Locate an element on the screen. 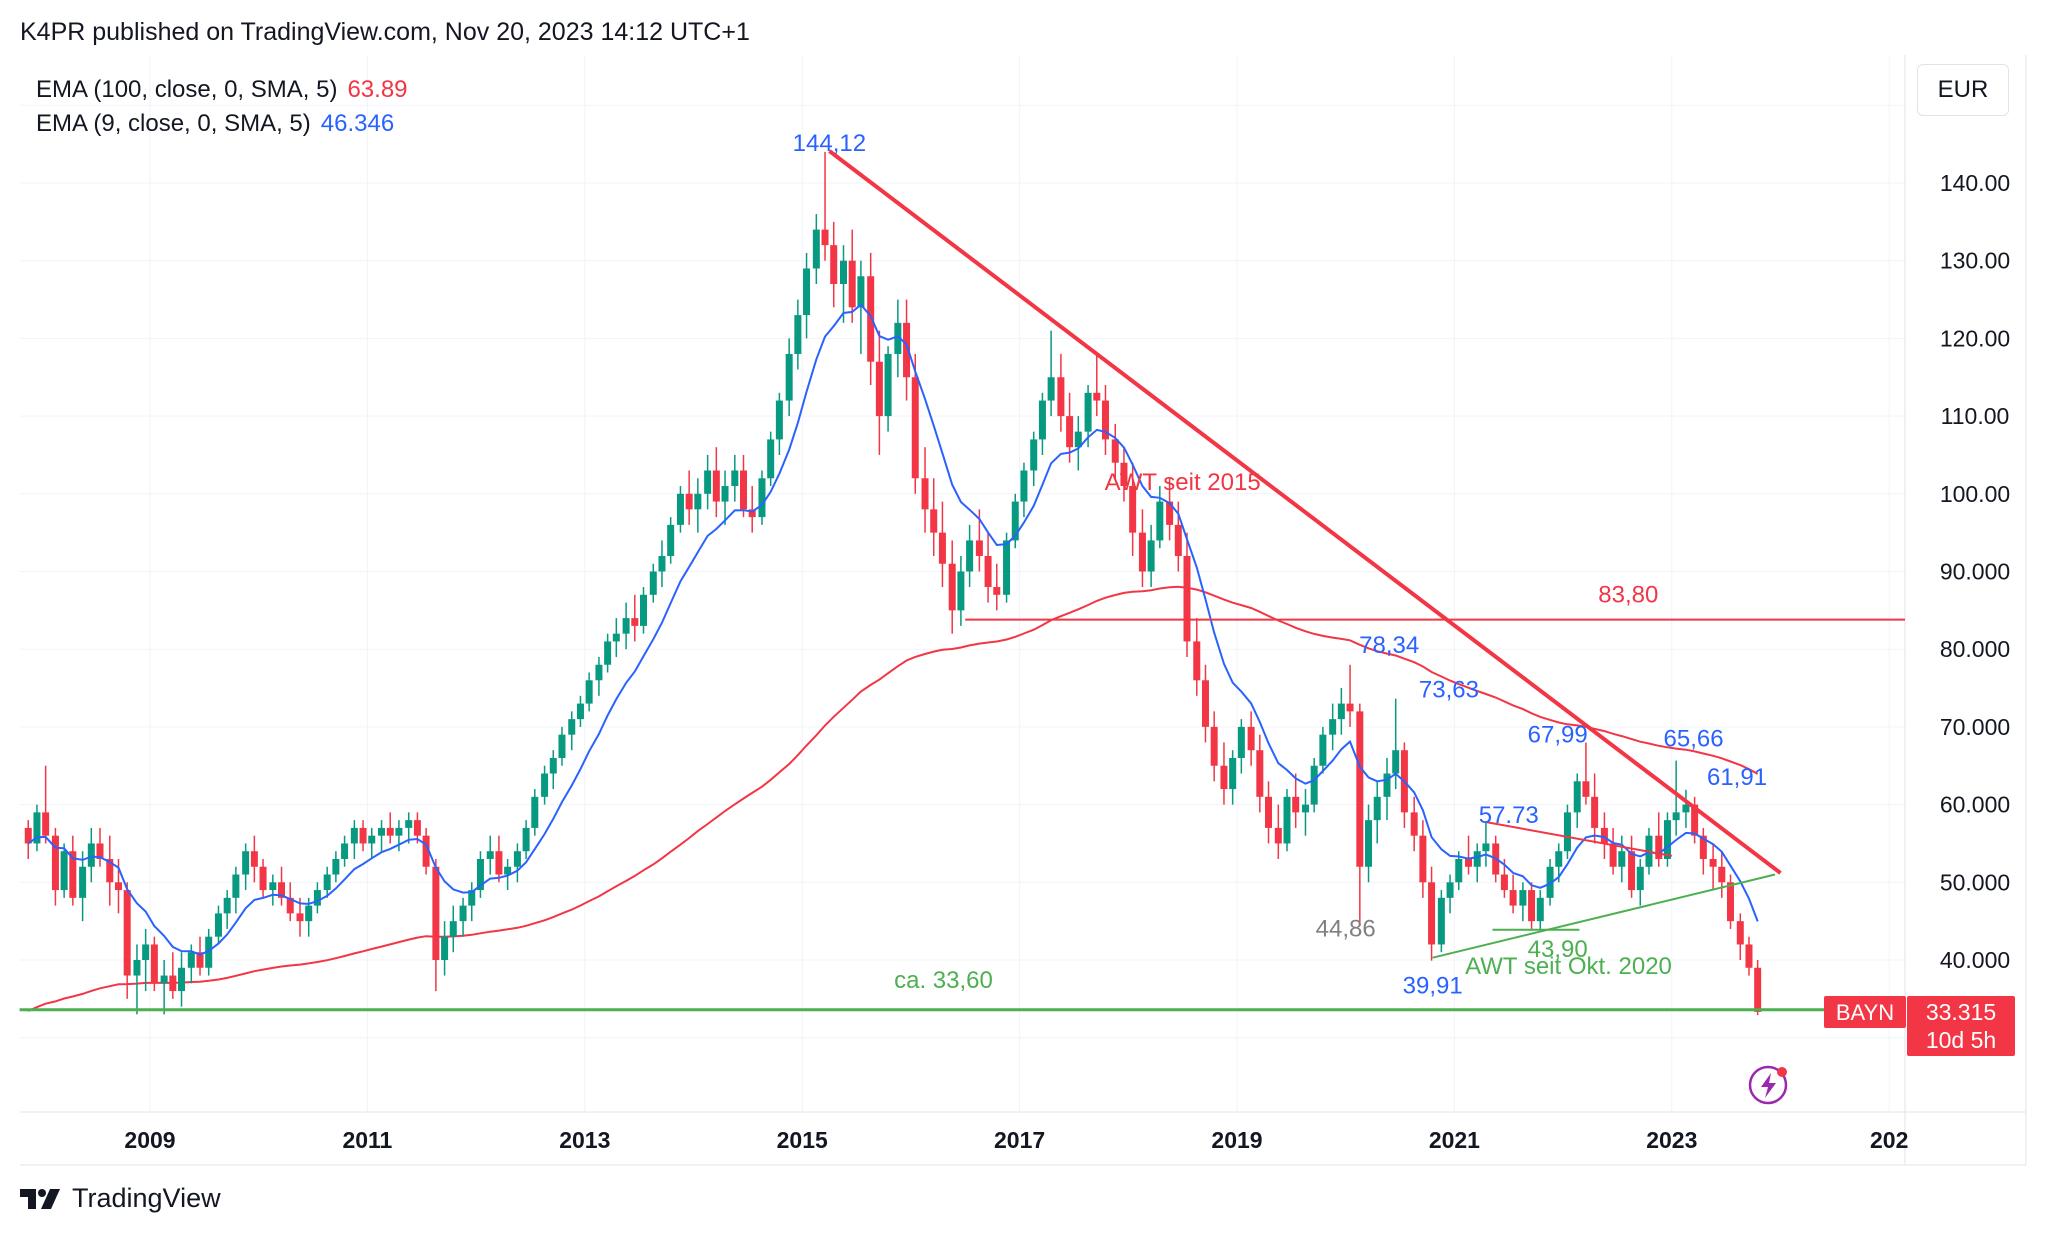 This screenshot has width=2046, height=1236. lightning-icon is located at coordinates (1768, 1085).